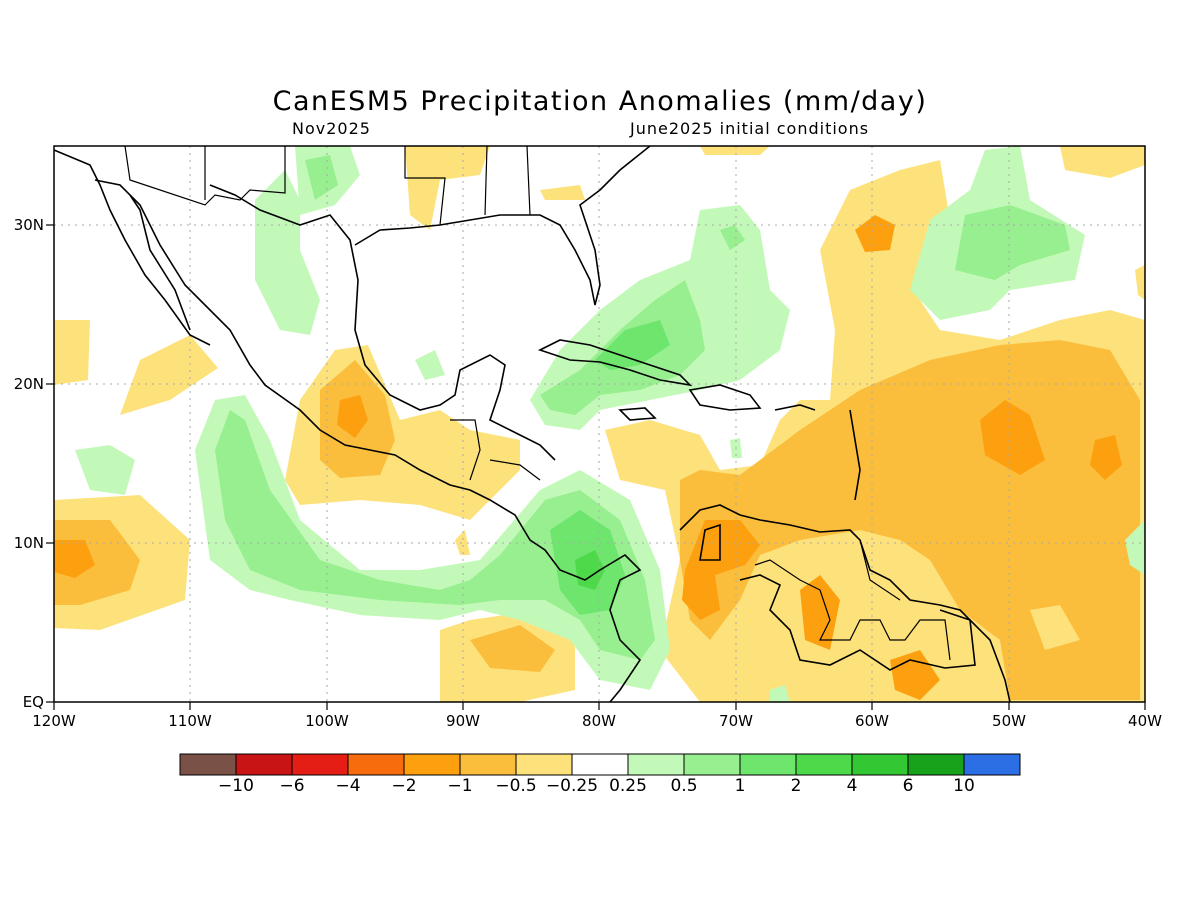  I want to click on lat-label-eq: EQ, so click(33, 702).